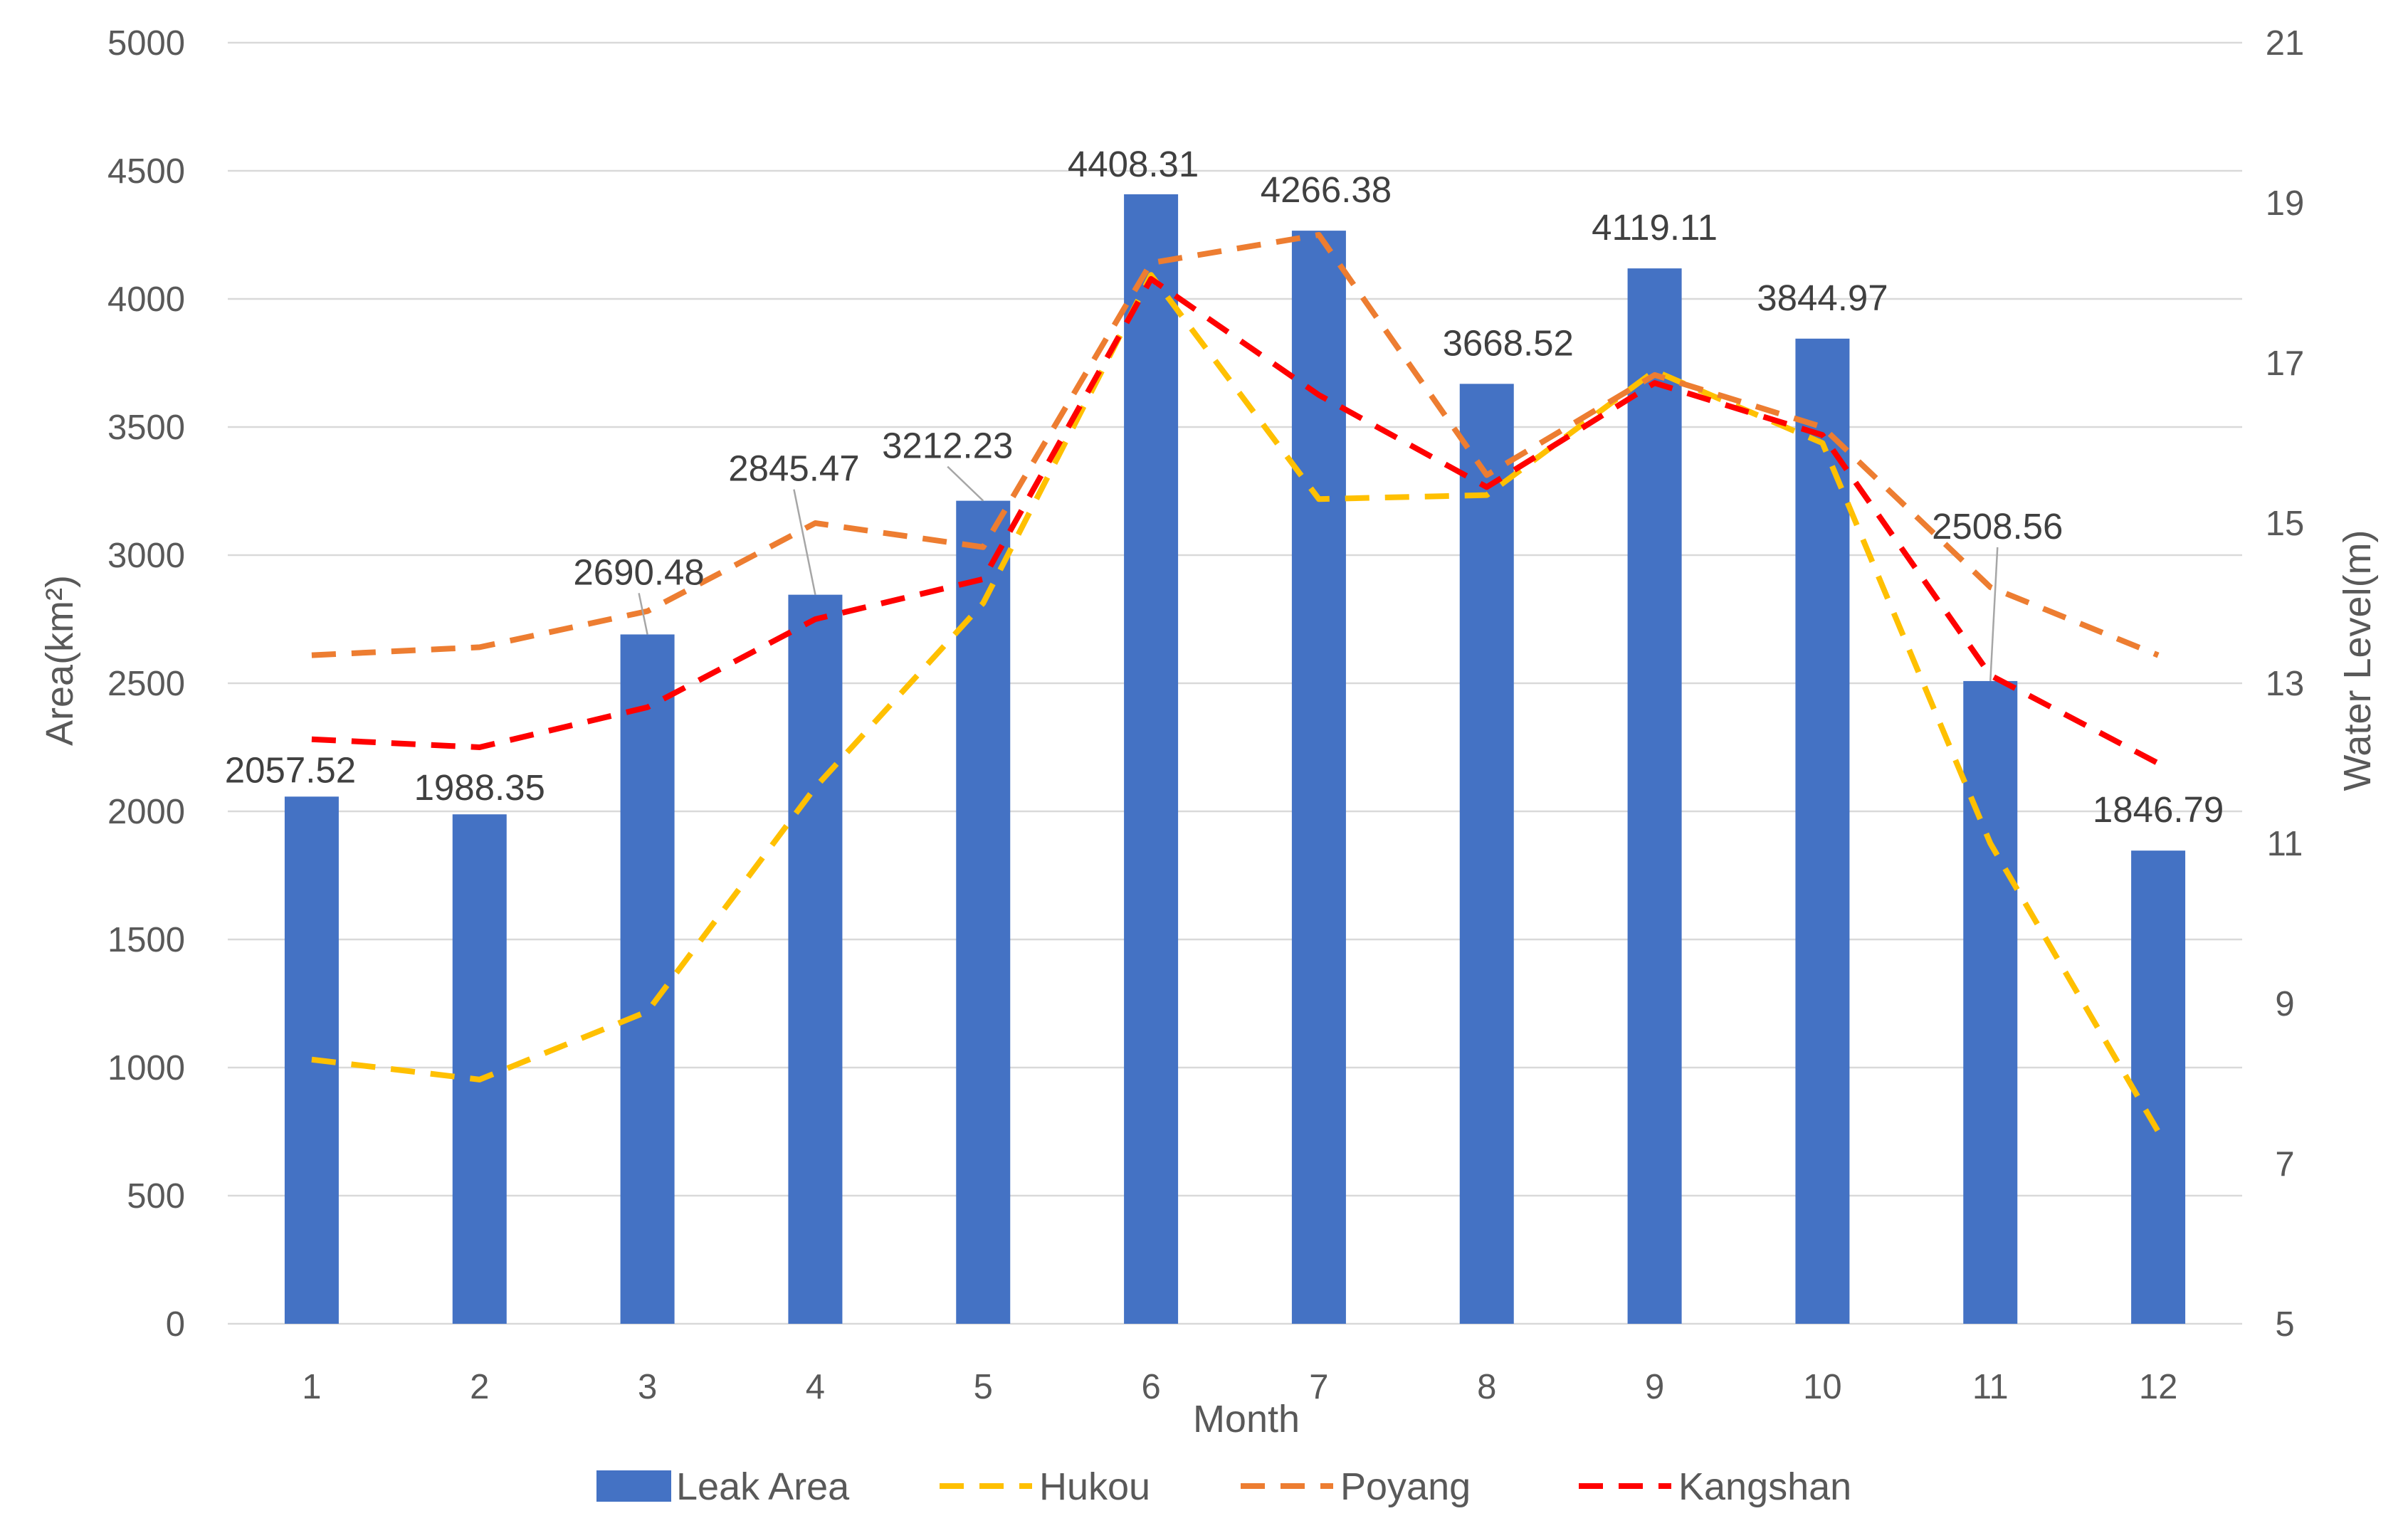 The width and height of the screenshot is (2408, 1538). What do you see at coordinates (146, 556) in the screenshot?
I see `left-tick-label: 3000` at bounding box center [146, 556].